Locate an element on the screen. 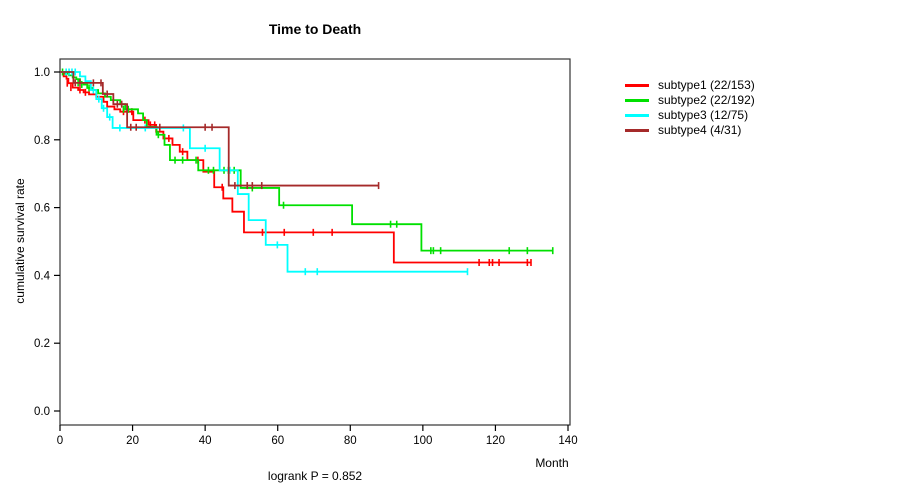  x-tick-label: 140 is located at coordinates (567, 441).